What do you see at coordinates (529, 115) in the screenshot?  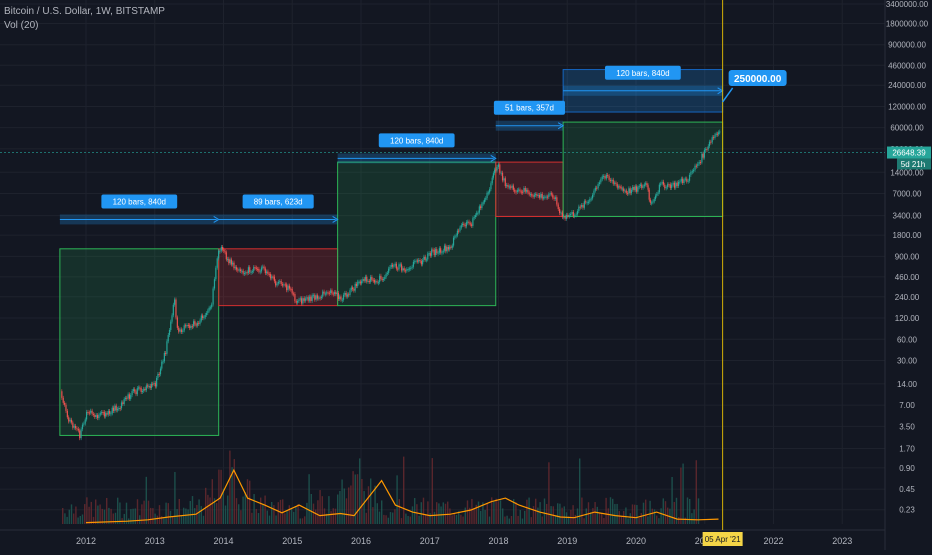 I see `date-range-measure: 51 bars, 357d` at bounding box center [529, 115].